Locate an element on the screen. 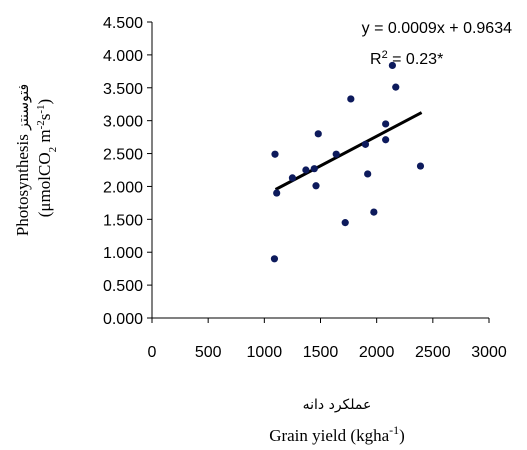 The height and width of the screenshot is (450, 527). r-squared-base: R is located at coordinates (376, 59).